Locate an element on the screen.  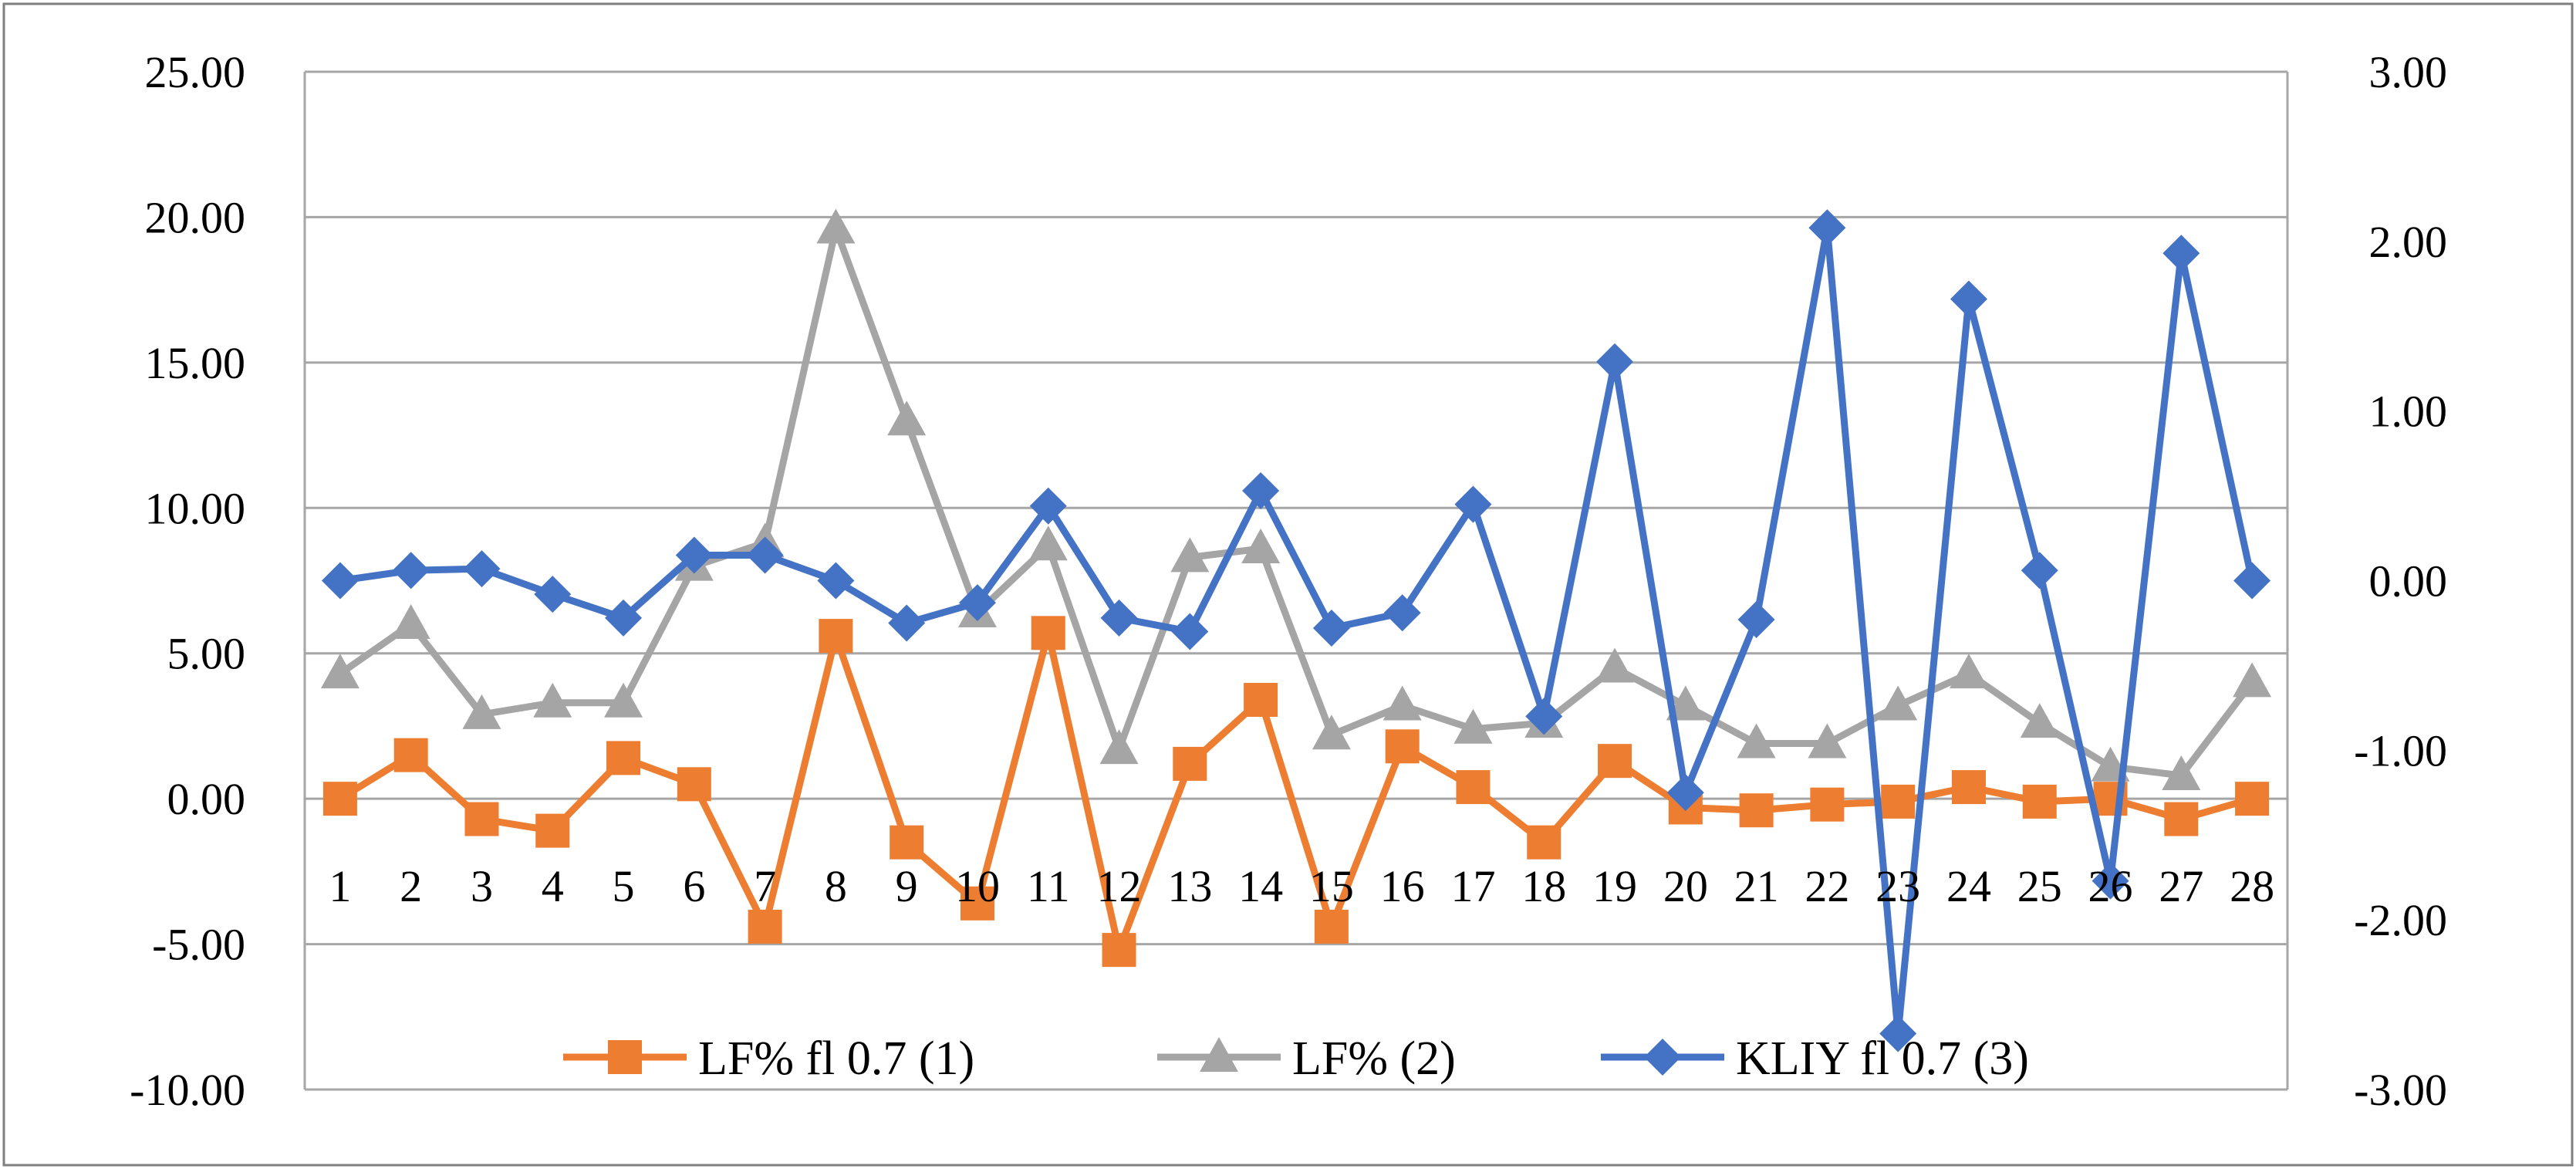
x-axis-tick-label: 10 is located at coordinates (977, 886).